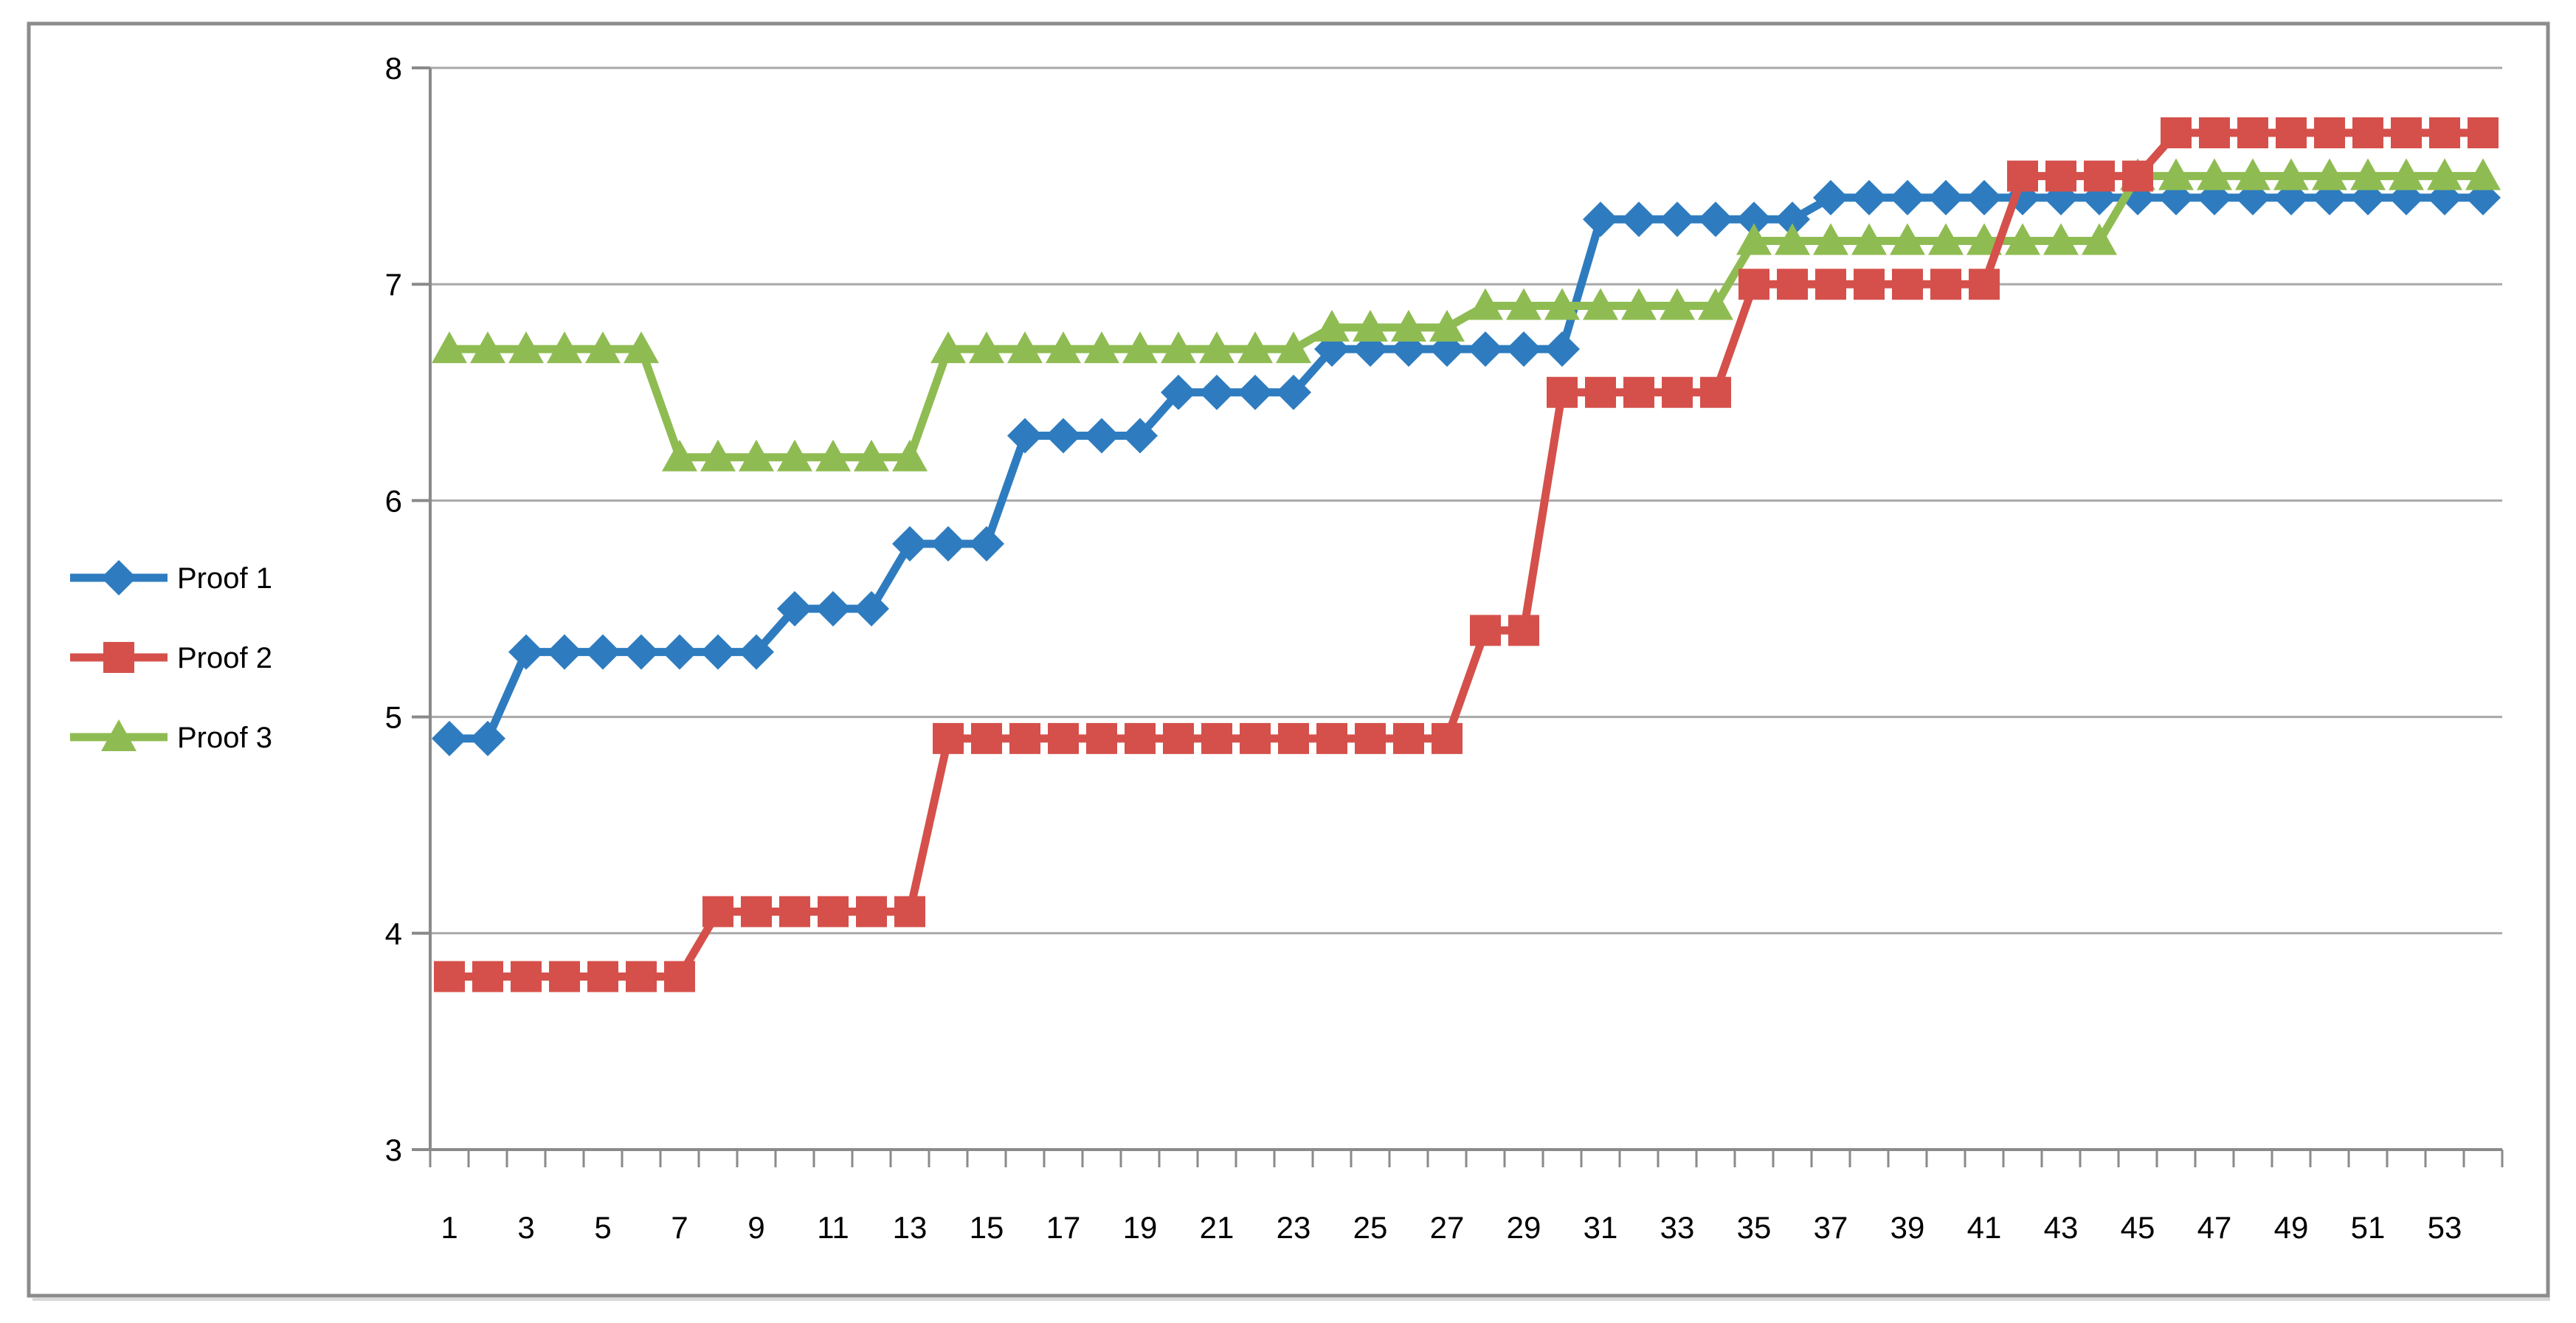  Describe the element at coordinates (1064, 1227) in the screenshot. I see `x-axis-label-17: 17` at that location.